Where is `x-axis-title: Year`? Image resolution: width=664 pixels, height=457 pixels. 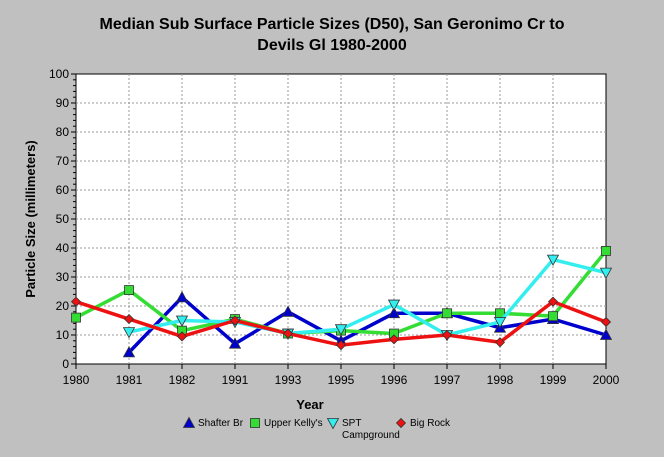
x-axis-title: Year is located at coordinates (309, 404).